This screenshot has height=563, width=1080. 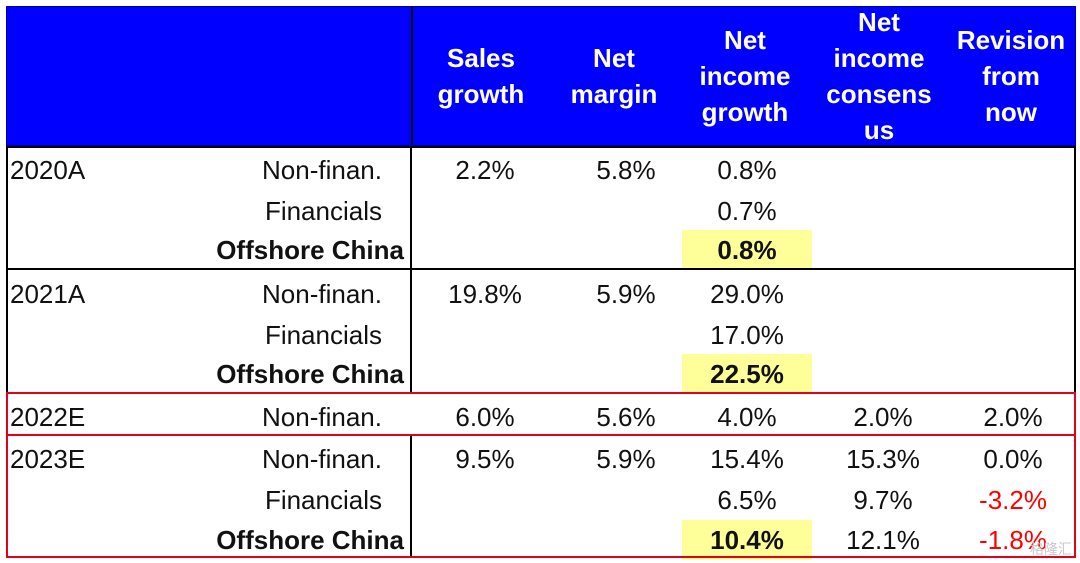 What do you see at coordinates (879, 76) in the screenshot?
I see `header-net-income-consensus: Net income consens us` at bounding box center [879, 76].